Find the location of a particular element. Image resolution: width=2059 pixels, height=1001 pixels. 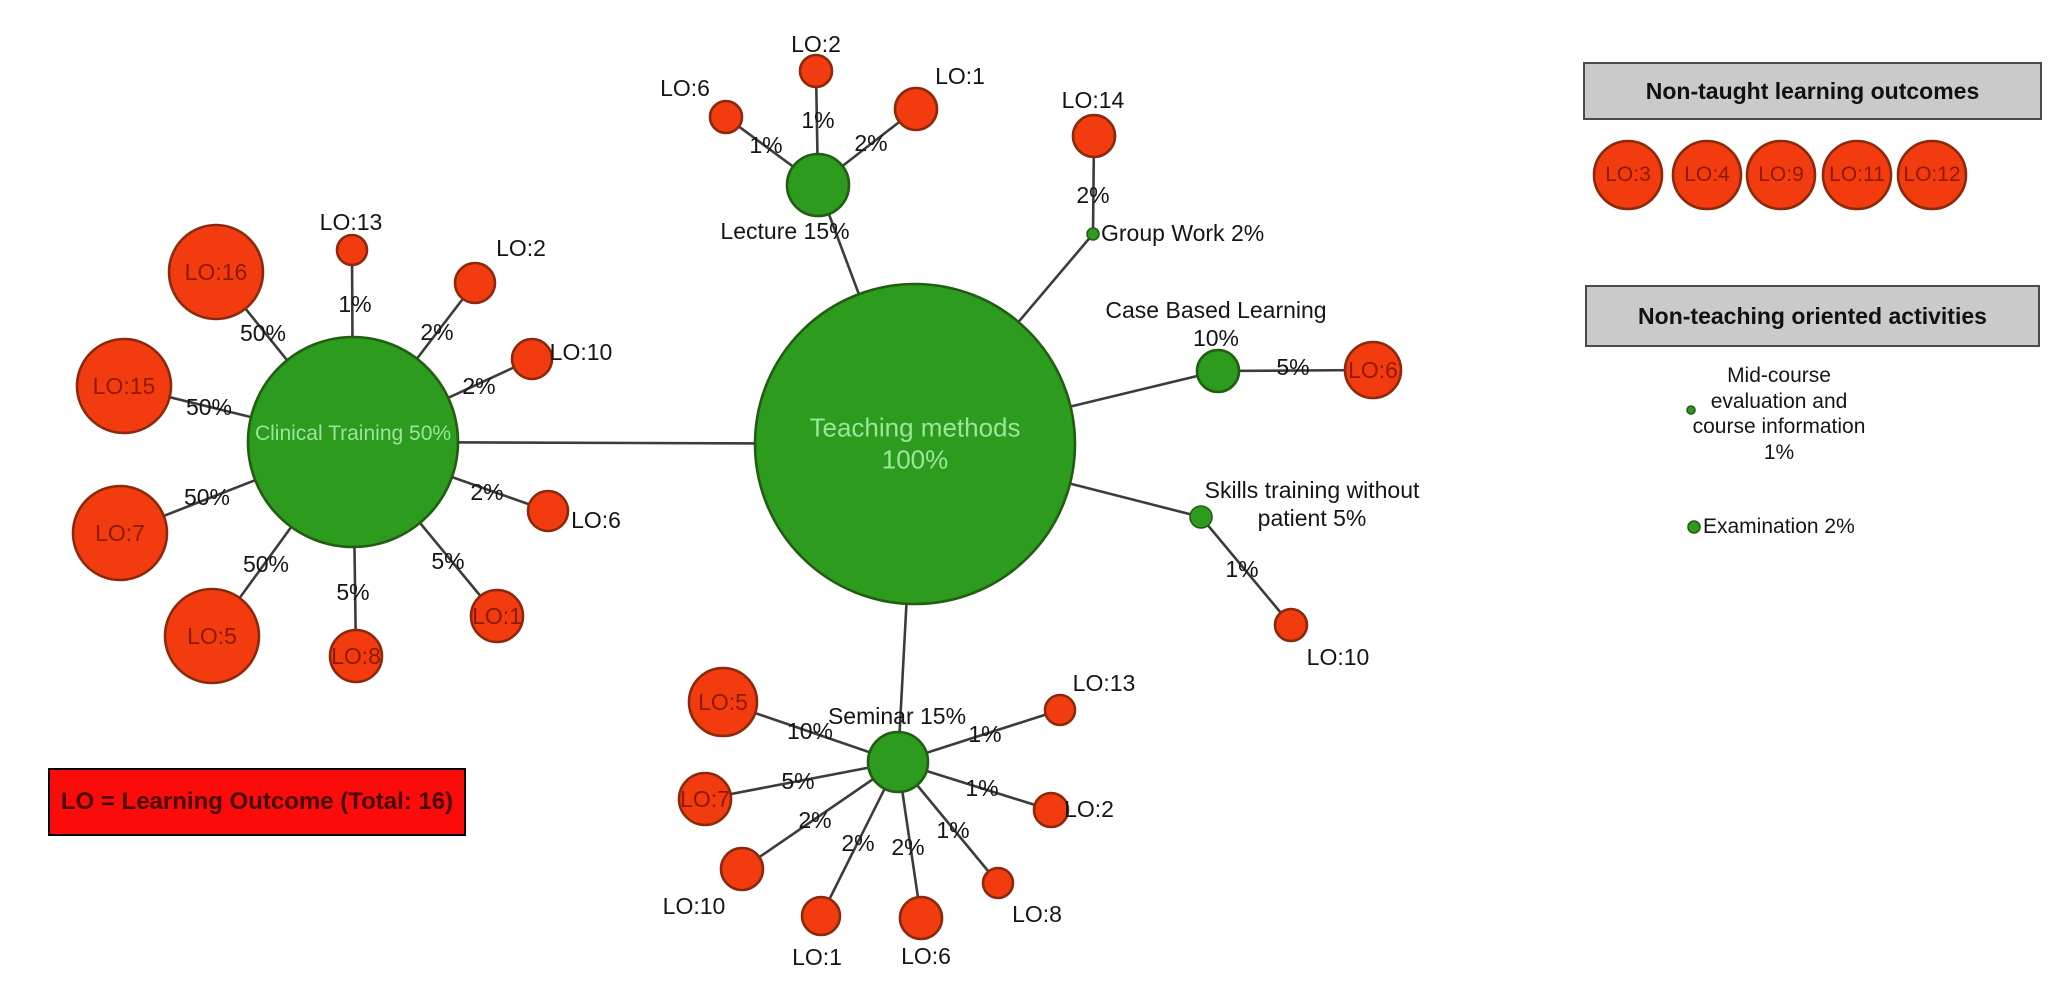

non-teaching-activities-header: Non-teaching oriented activities is located at coordinates (1812, 316).